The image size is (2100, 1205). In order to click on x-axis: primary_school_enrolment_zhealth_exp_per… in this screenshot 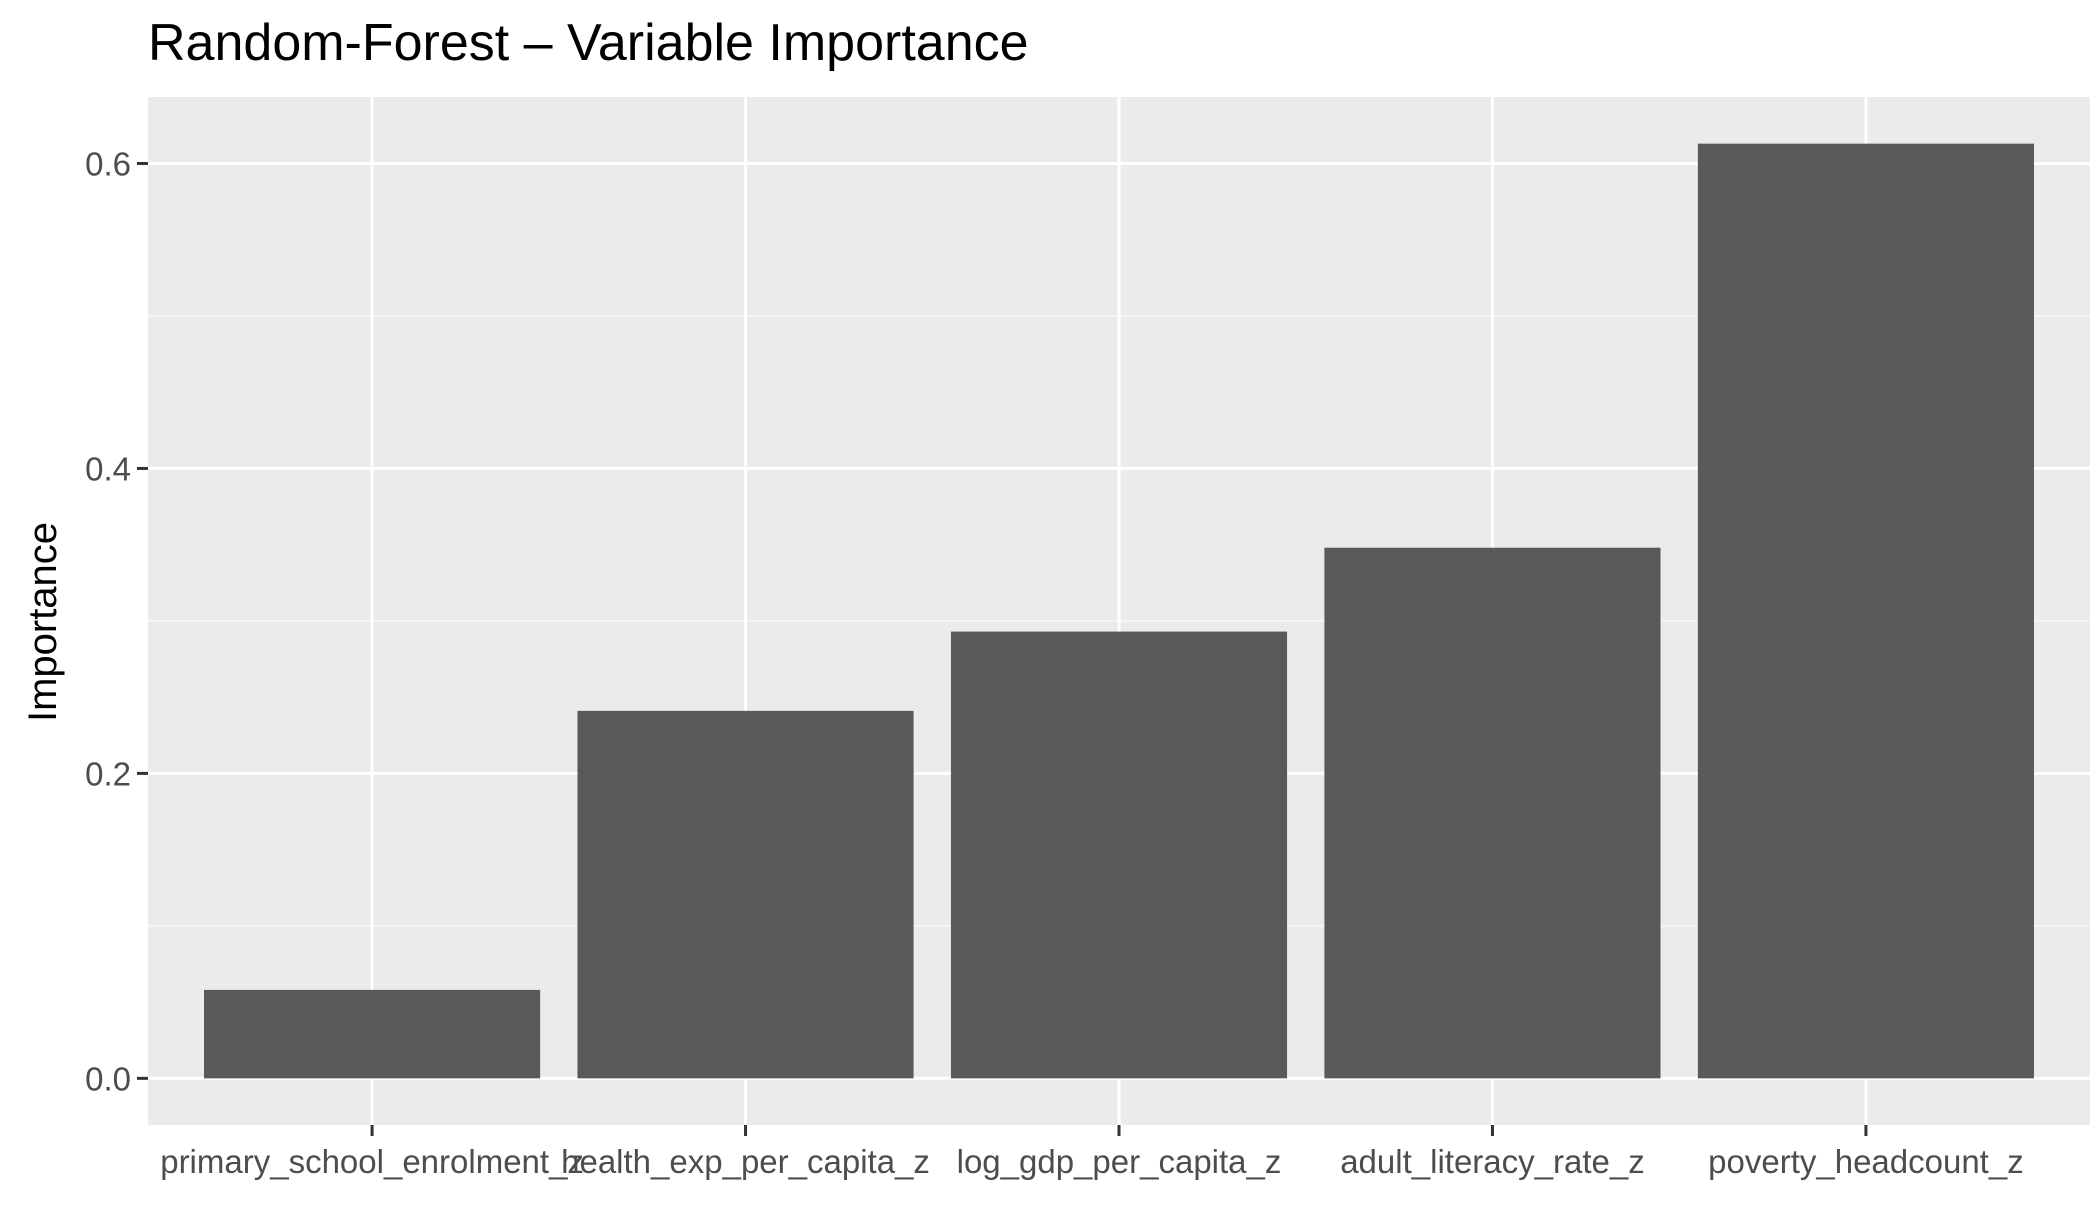, I will do `click(1092, 1152)`.